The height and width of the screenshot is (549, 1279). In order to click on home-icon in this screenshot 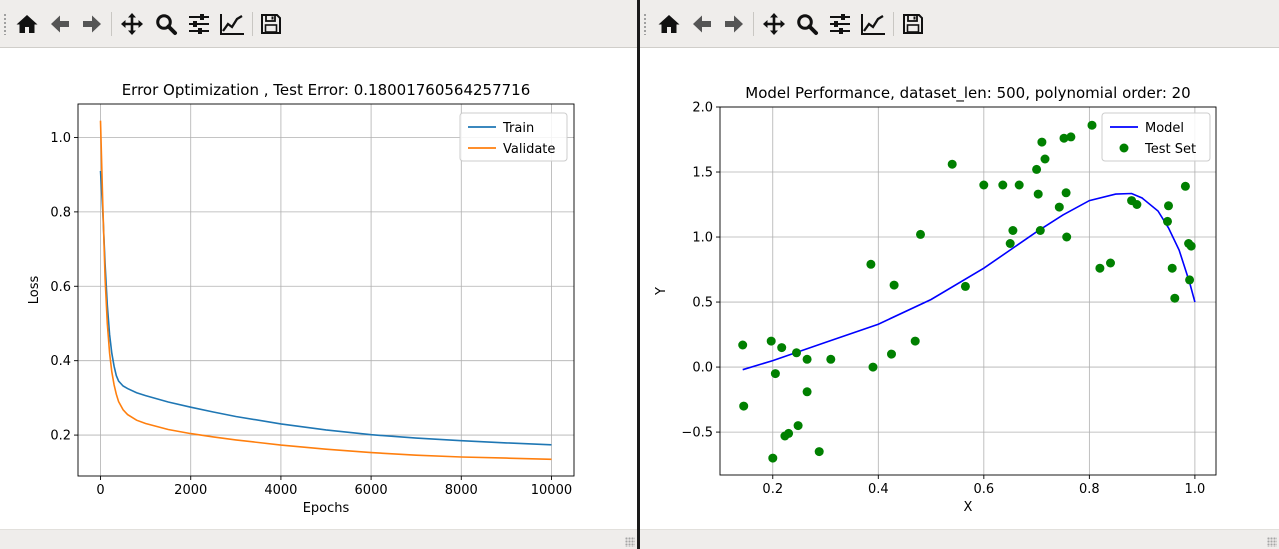, I will do `click(669, 24)`.